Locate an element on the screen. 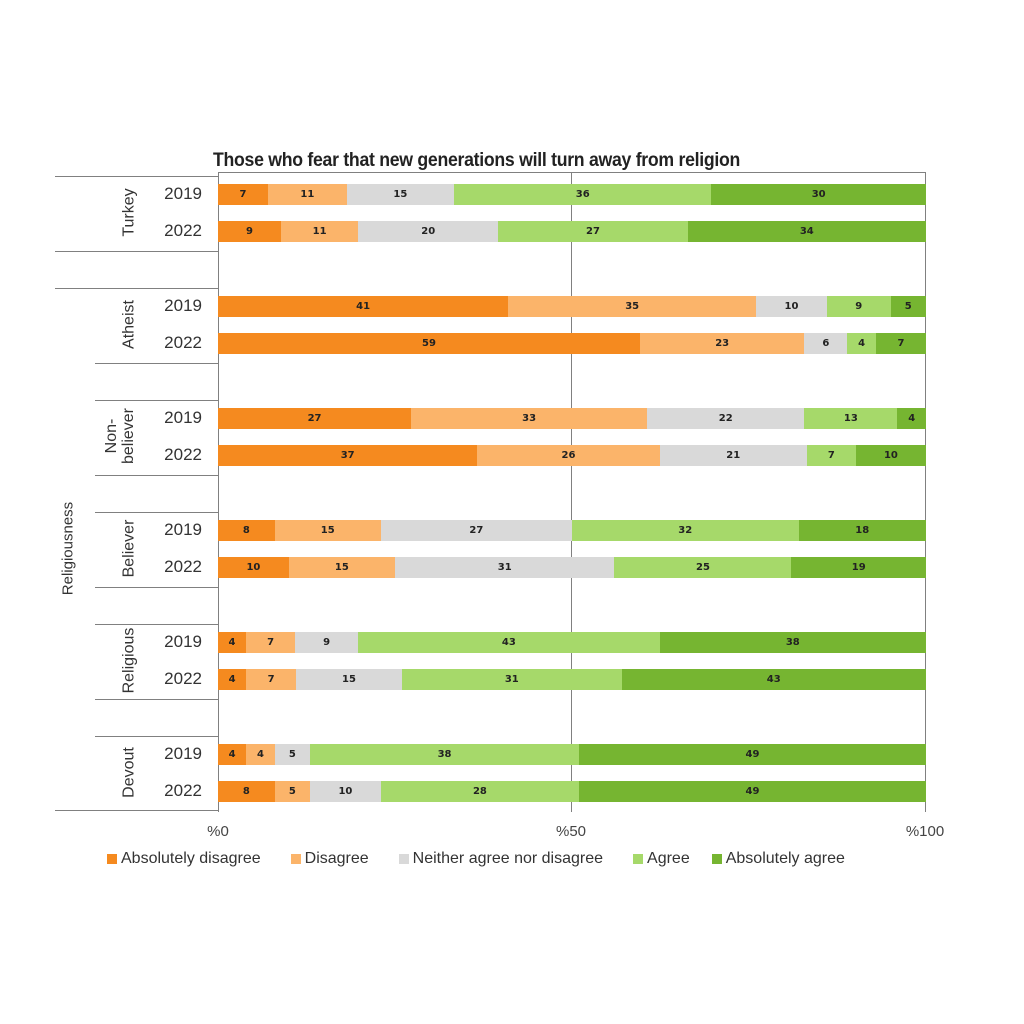  x-tick-100: %100 is located at coordinates (925, 831).